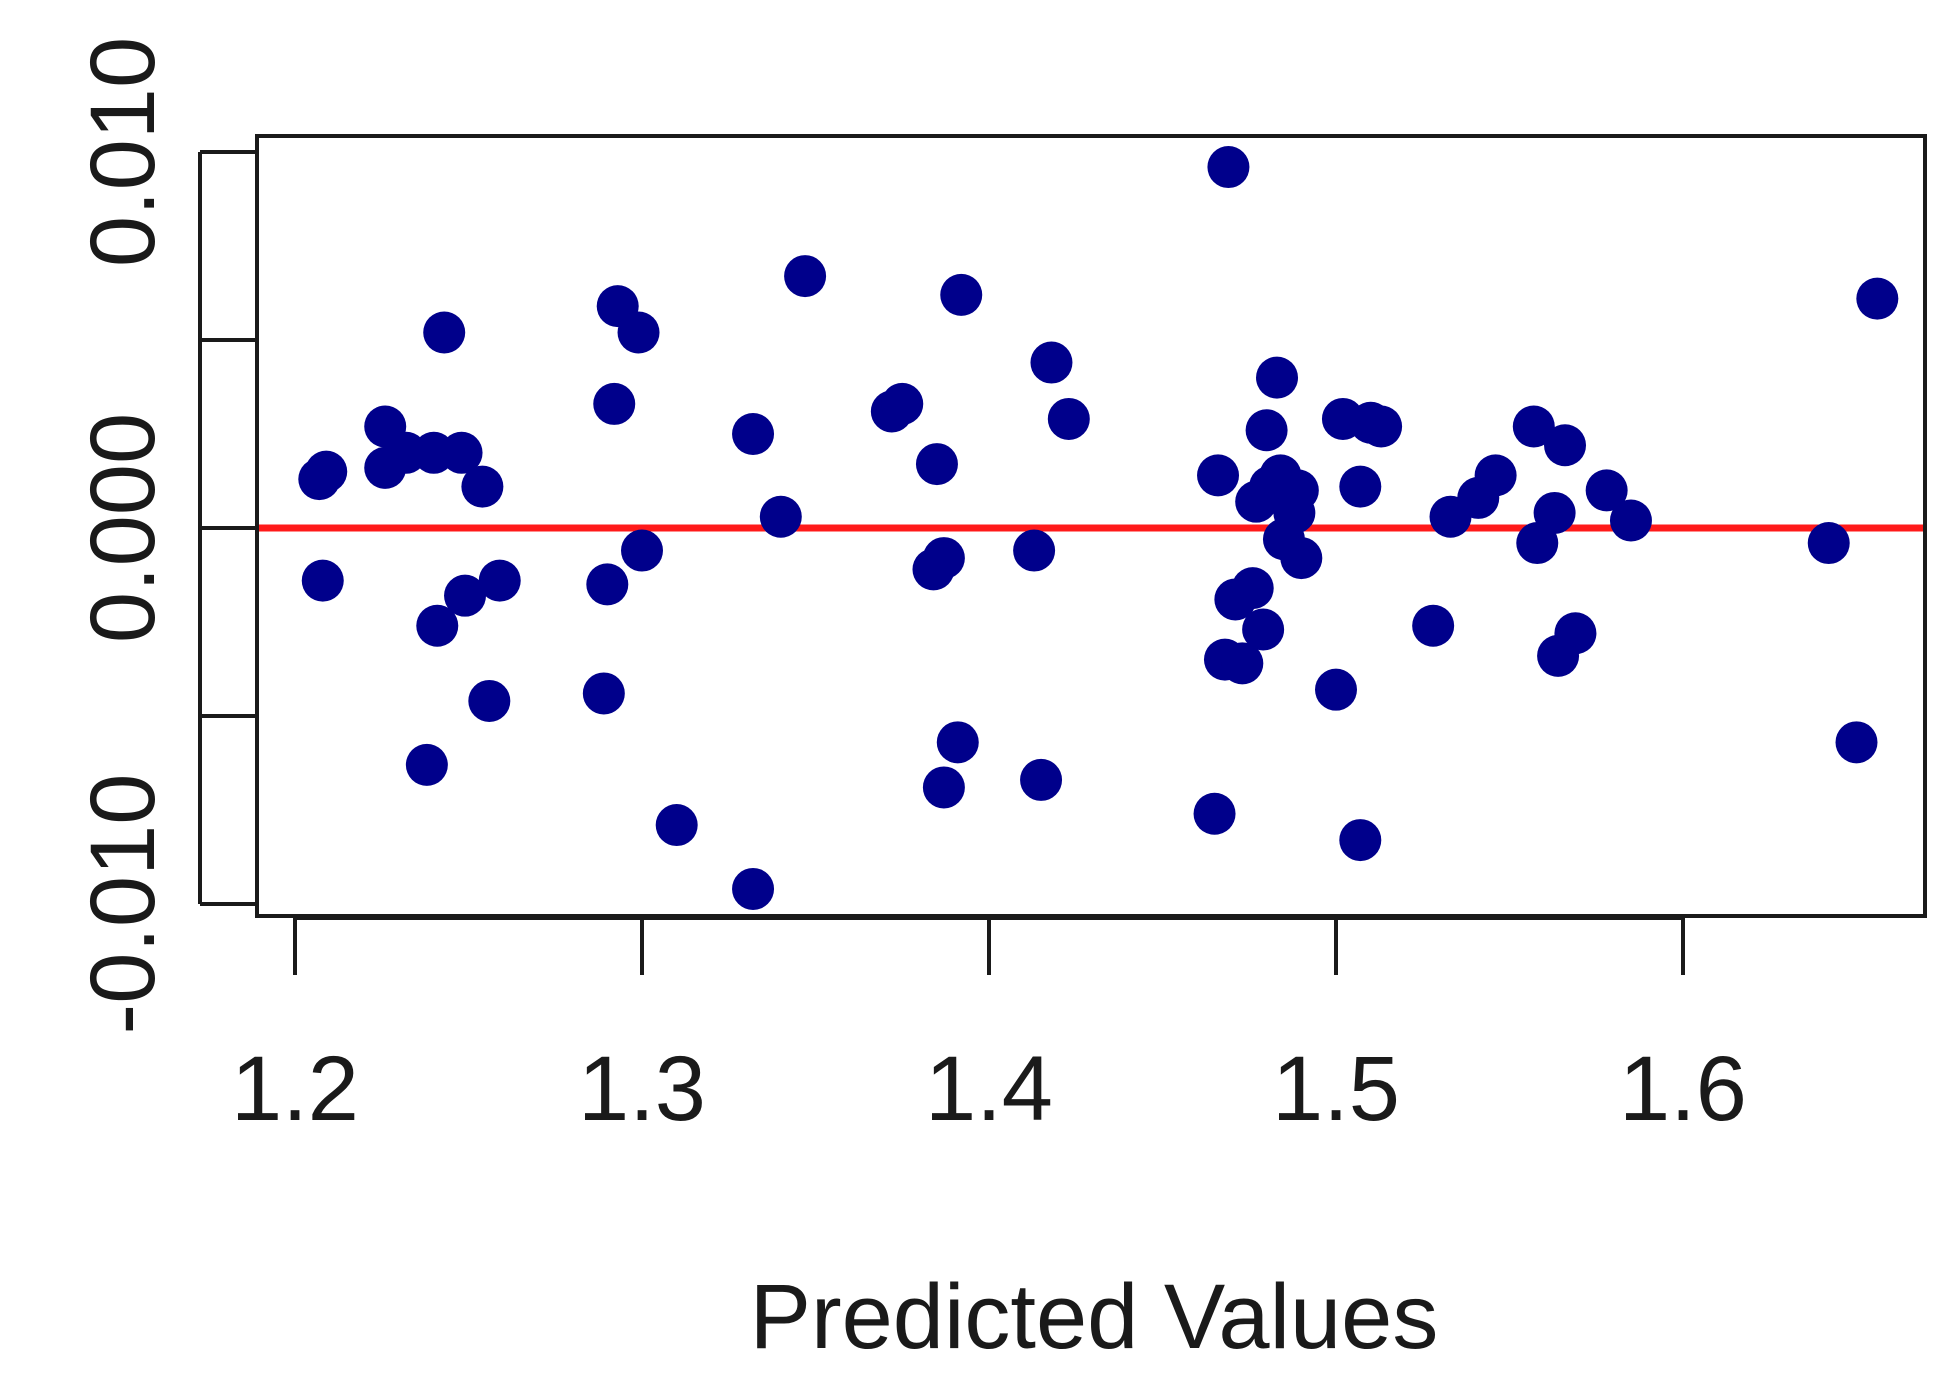 This screenshot has height=1384, width=1949. Describe the element at coordinates (1683, 1089) in the screenshot. I see `x-tick-label: 1.6` at that location.